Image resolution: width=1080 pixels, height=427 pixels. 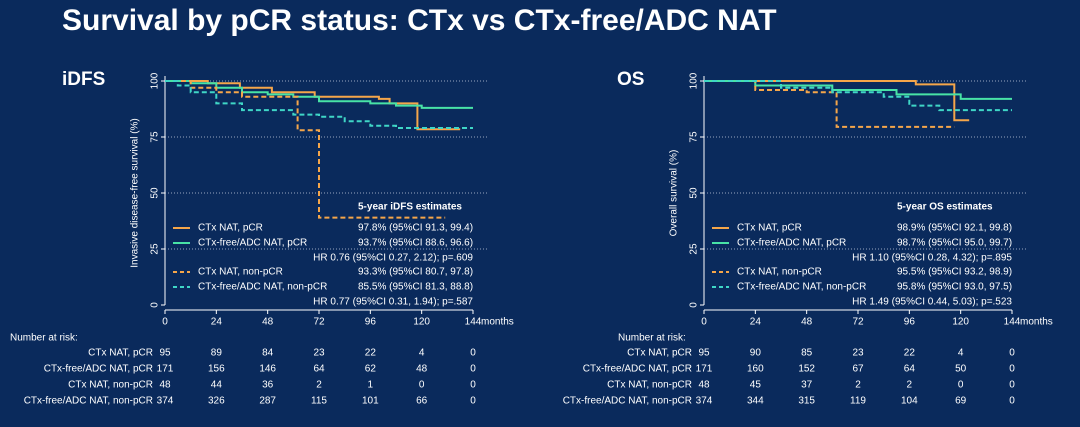 I want to click on at-risk-count: 67, so click(x=858, y=369).